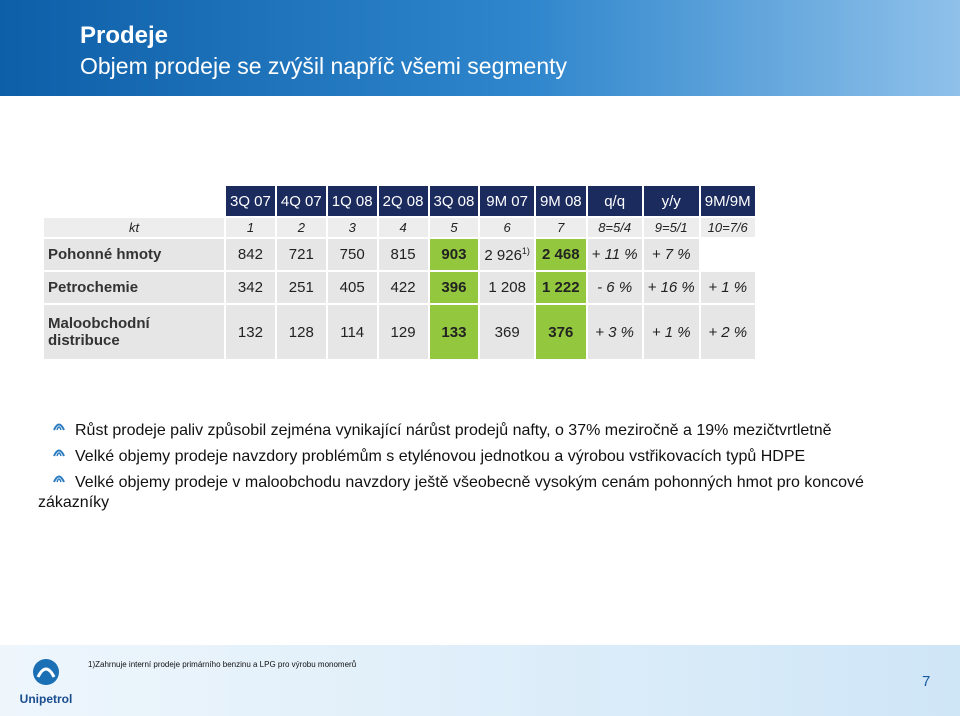 This screenshot has width=960, height=716. What do you see at coordinates (46, 672) in the screenshot?
I see `logo-icon` at bounding box center [46, 672].